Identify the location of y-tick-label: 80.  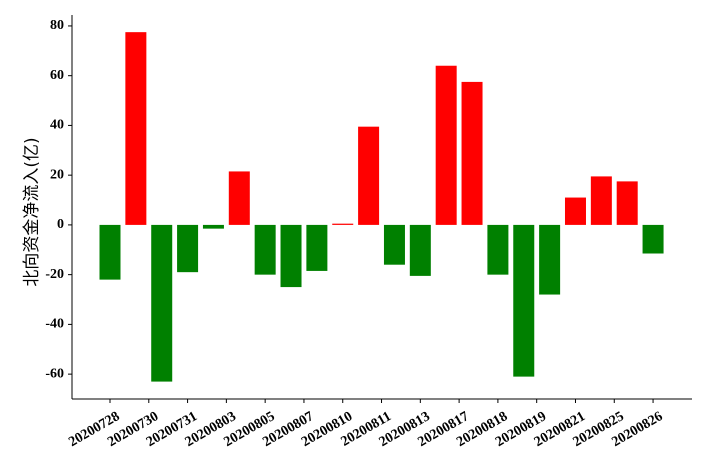
(57, 25).